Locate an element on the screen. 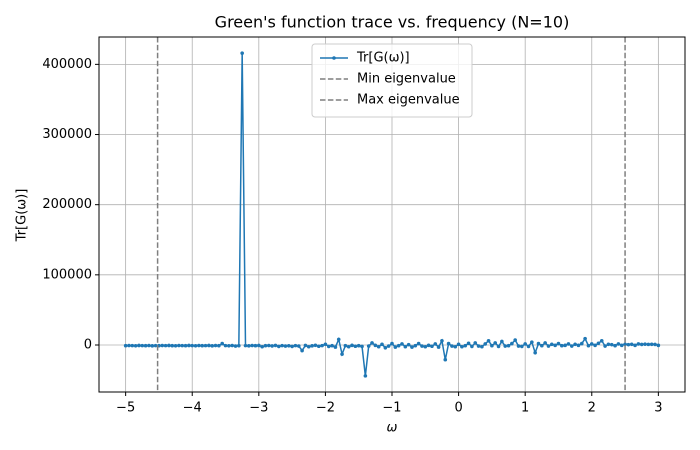 The image size is (700, 450). x-tick-label: −4 is located at coordinates (192, 408).